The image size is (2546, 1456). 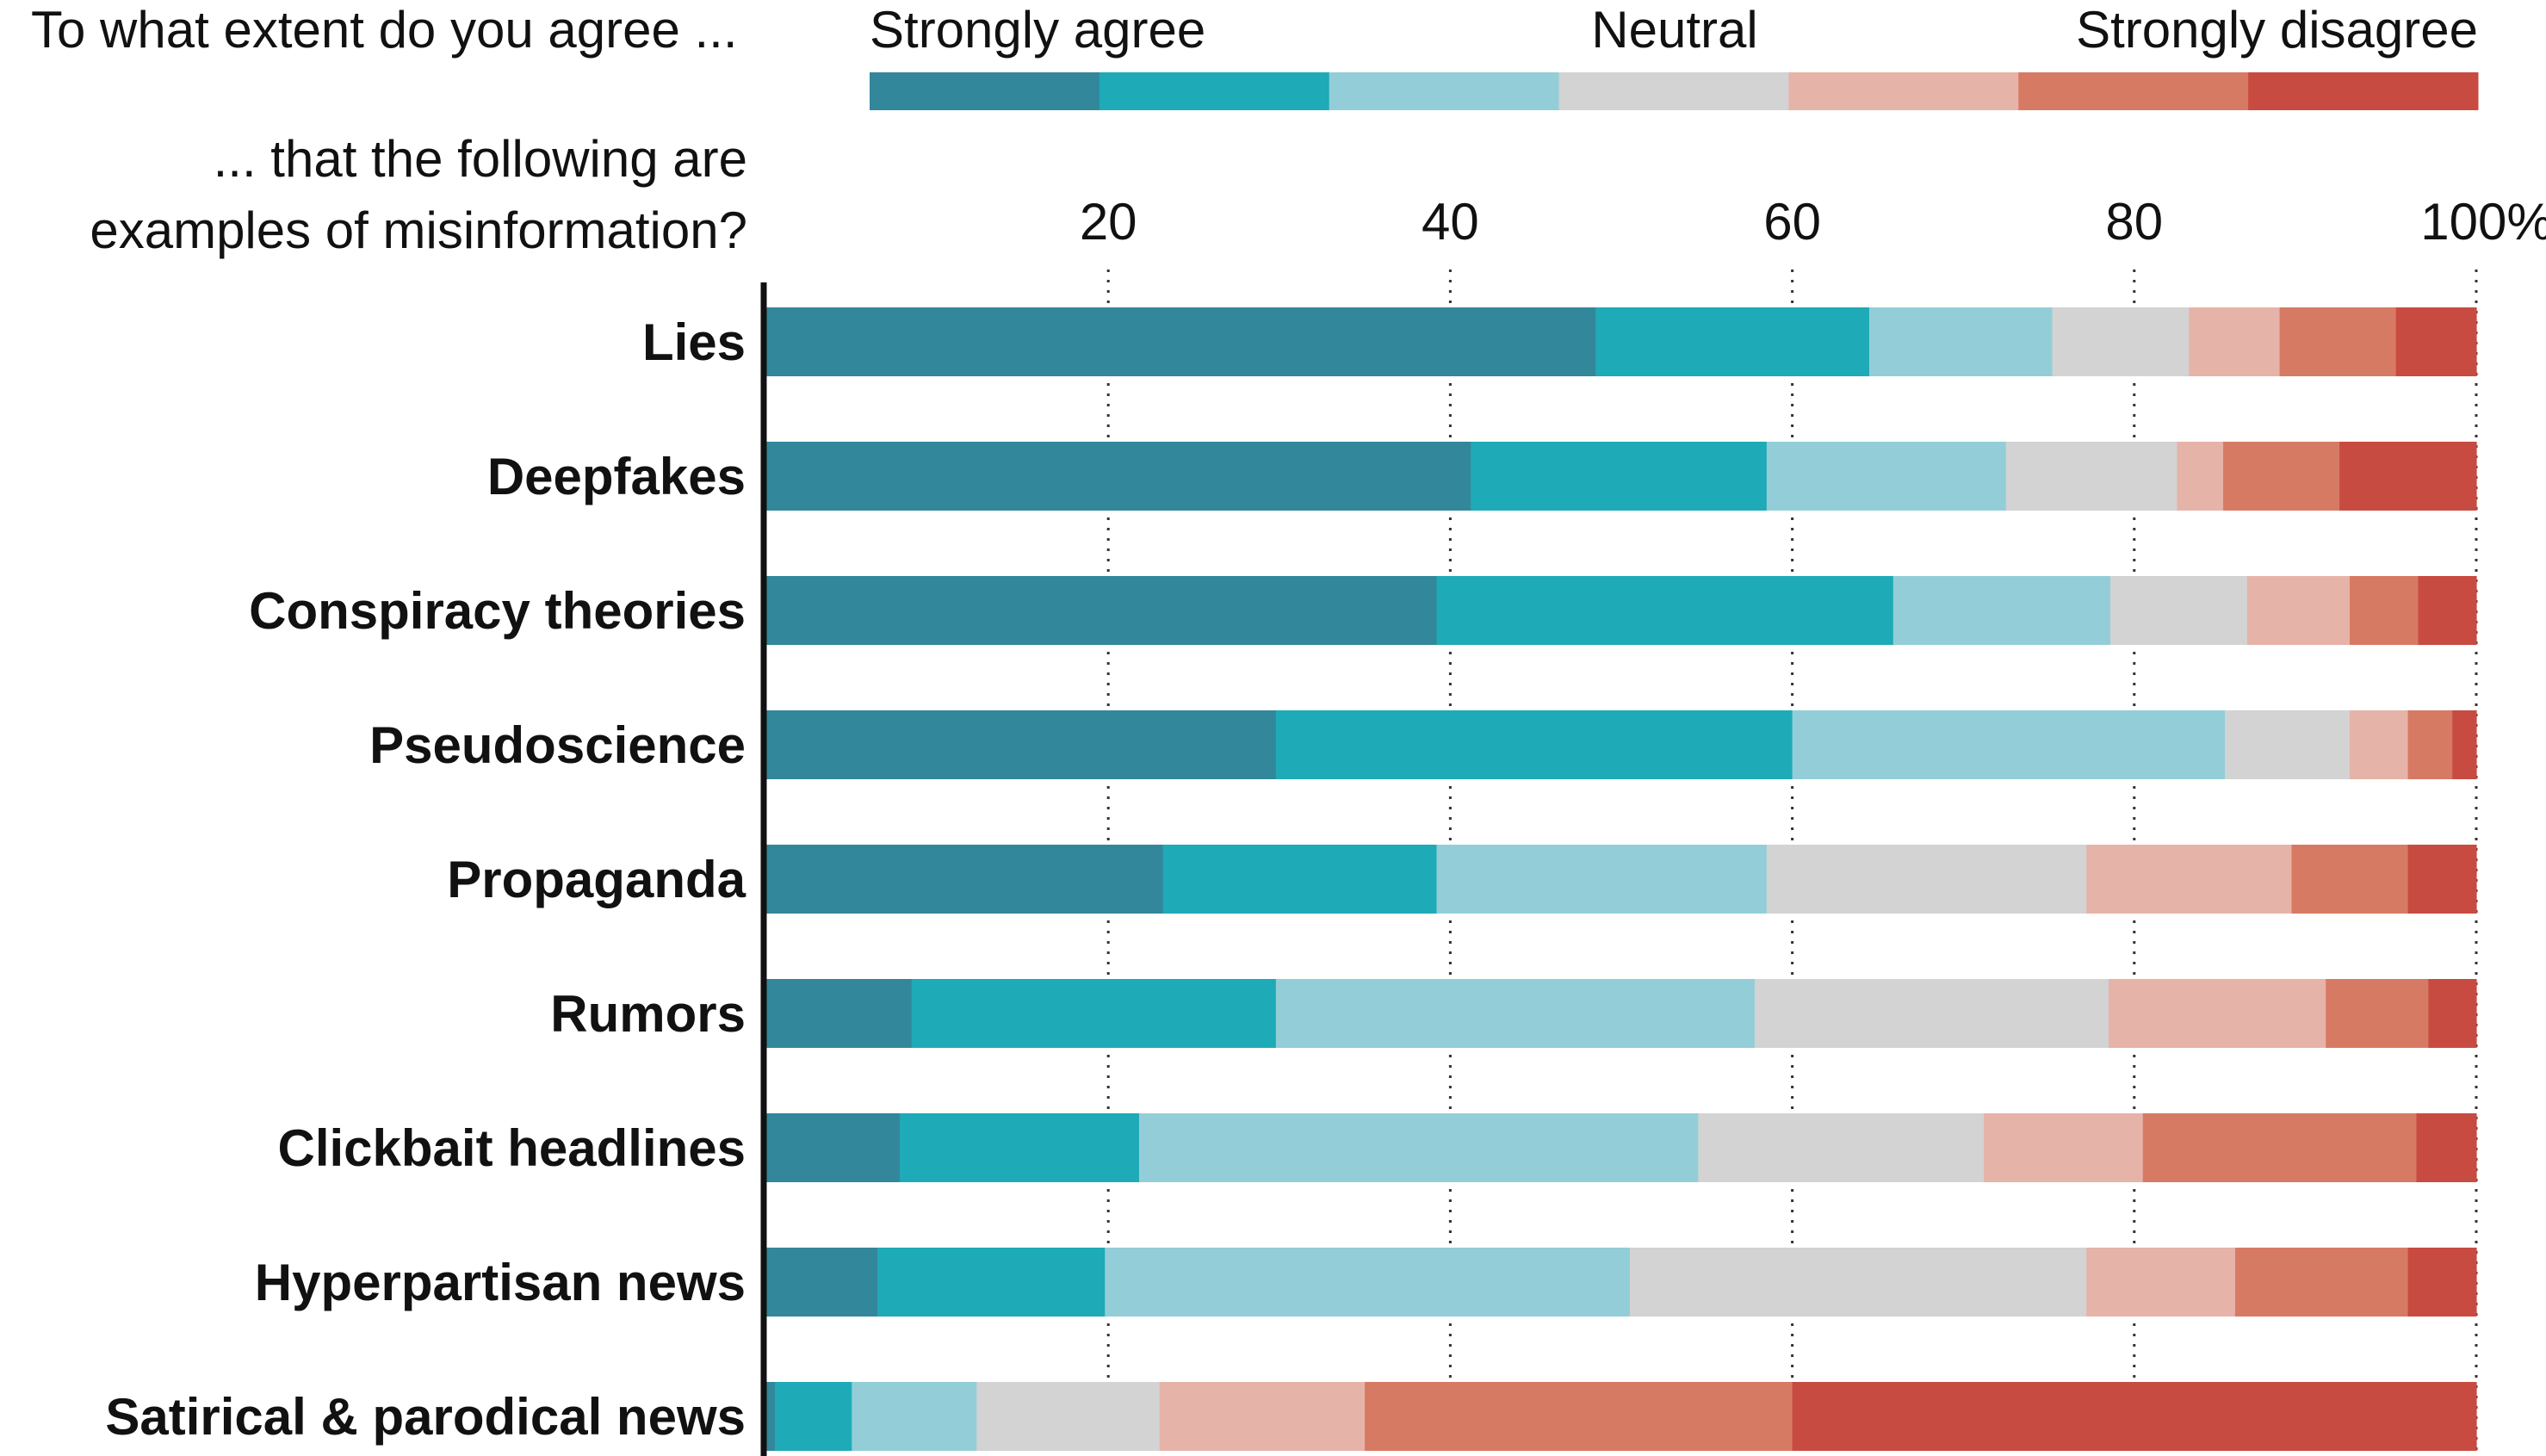 What do you see at coordinates (2483, 222) in the screenshot?
I see `x-tick-label-100: 100%` at bounding box center [2483, 222].